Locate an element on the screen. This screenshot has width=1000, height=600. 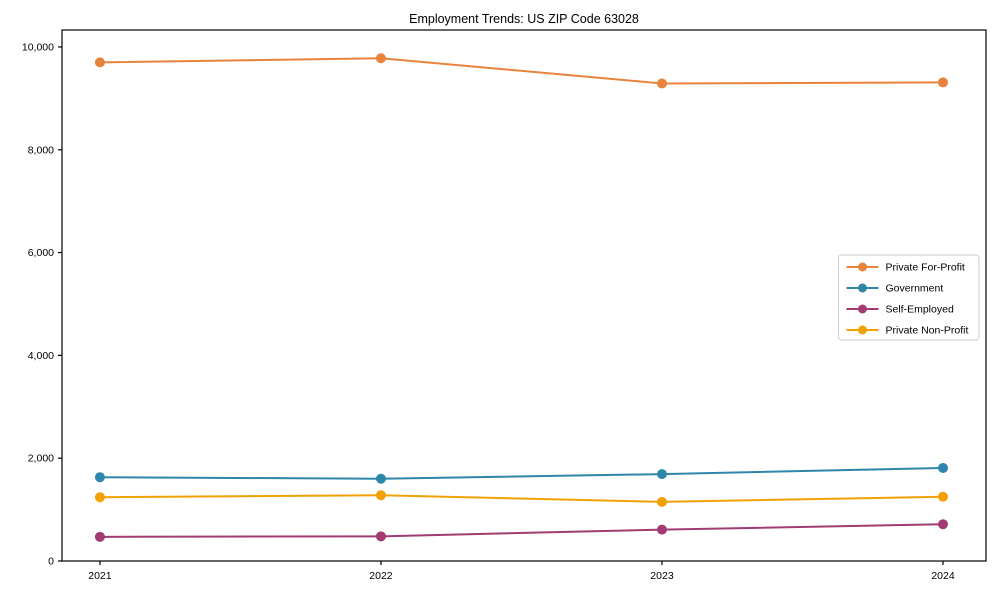
y-tick-label: 0 is located at coordinates (51, 562).